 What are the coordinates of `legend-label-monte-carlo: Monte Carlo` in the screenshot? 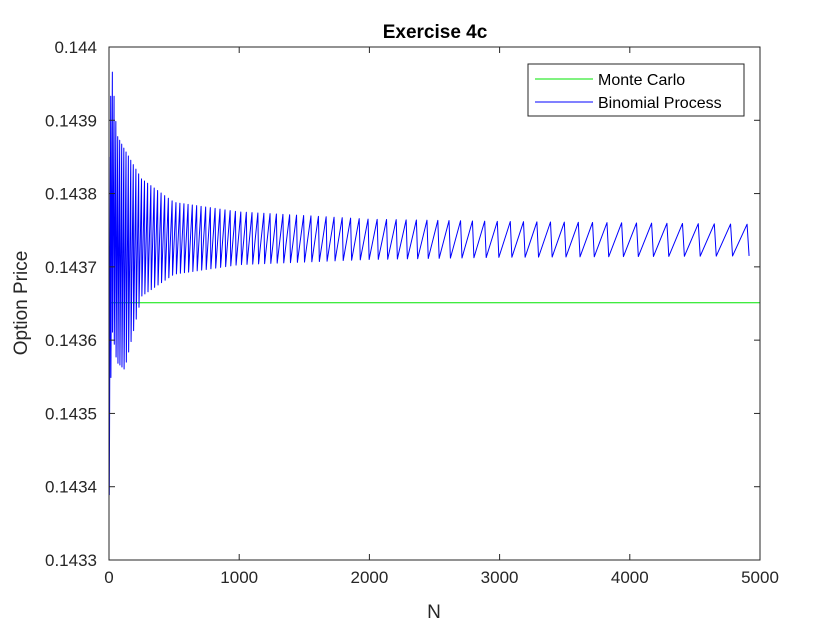 It's located at (641, 80).